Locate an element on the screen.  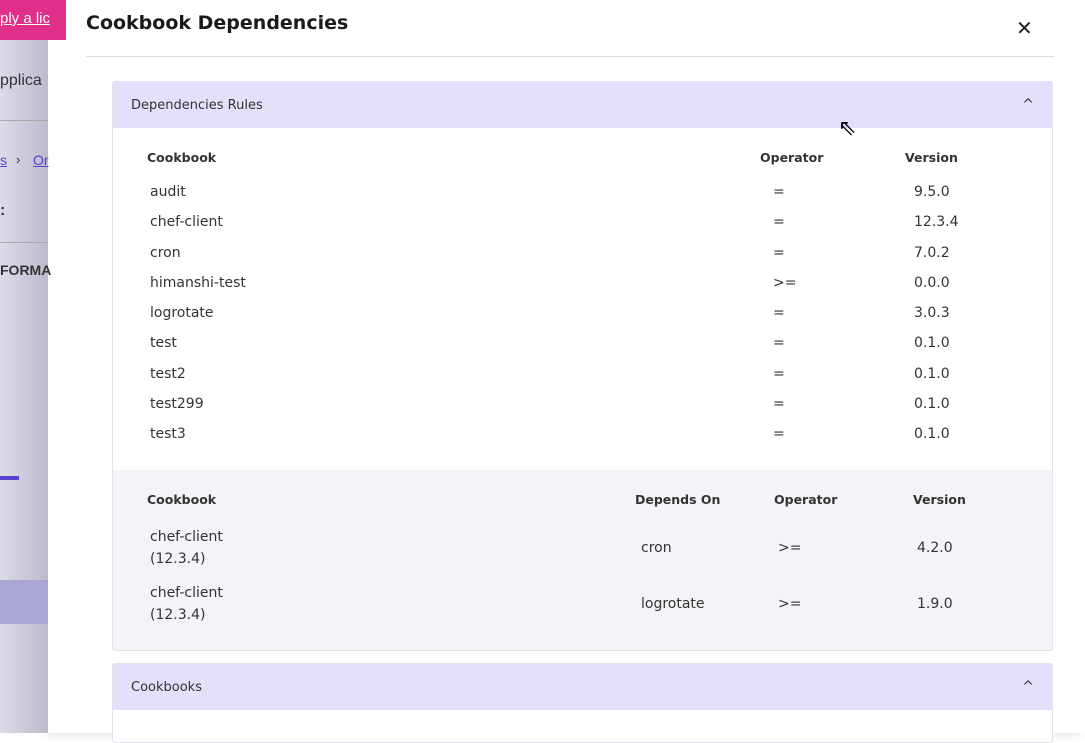
table-row: test = 0.1.0 is located at coordinates (582, 344).